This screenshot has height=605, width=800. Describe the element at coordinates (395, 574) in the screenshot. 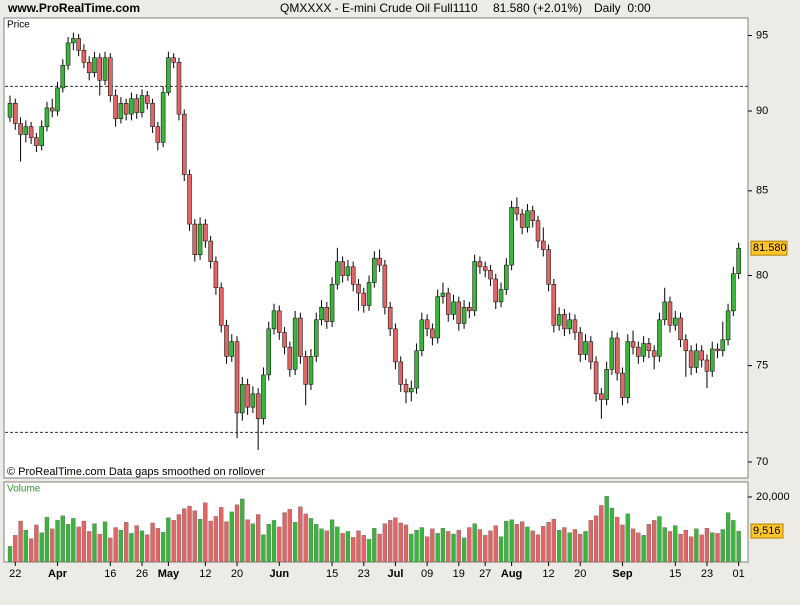

I see `x-tick-label: Jul` at that location.